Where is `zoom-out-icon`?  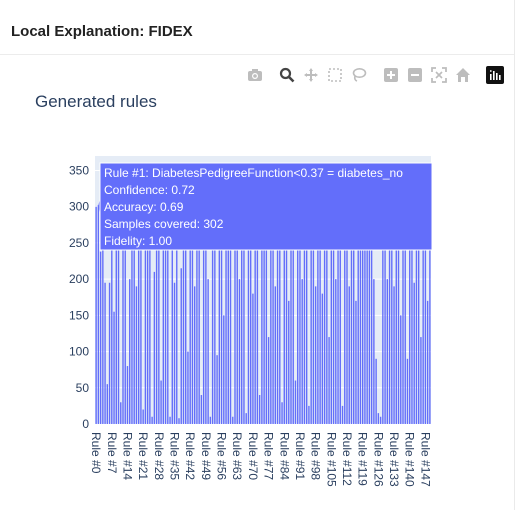 zoom-out-icon is located at coordinates (415, 75).